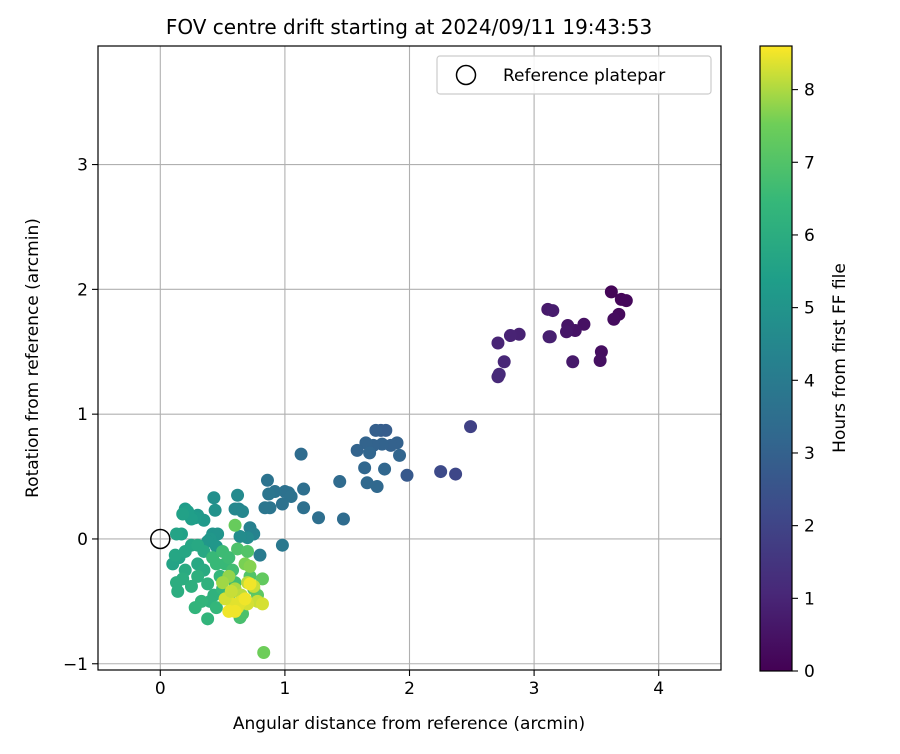 The height and width of the screenshot is (754, 900). I want to click on y-tick-label: 3, so click(82, 166).